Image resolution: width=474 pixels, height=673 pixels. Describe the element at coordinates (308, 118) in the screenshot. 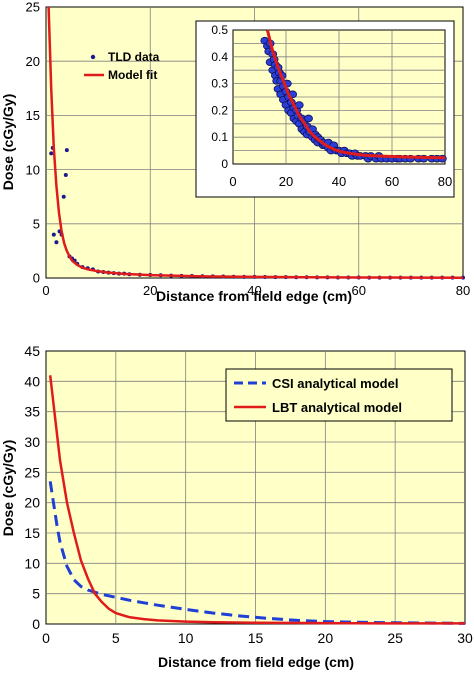

I see `inset-tld-point` at that location.